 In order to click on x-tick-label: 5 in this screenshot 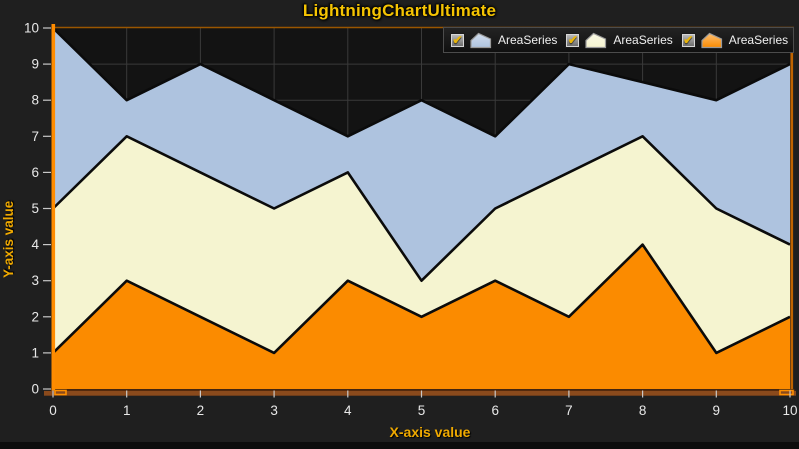, I will do `click(422, 410)`.